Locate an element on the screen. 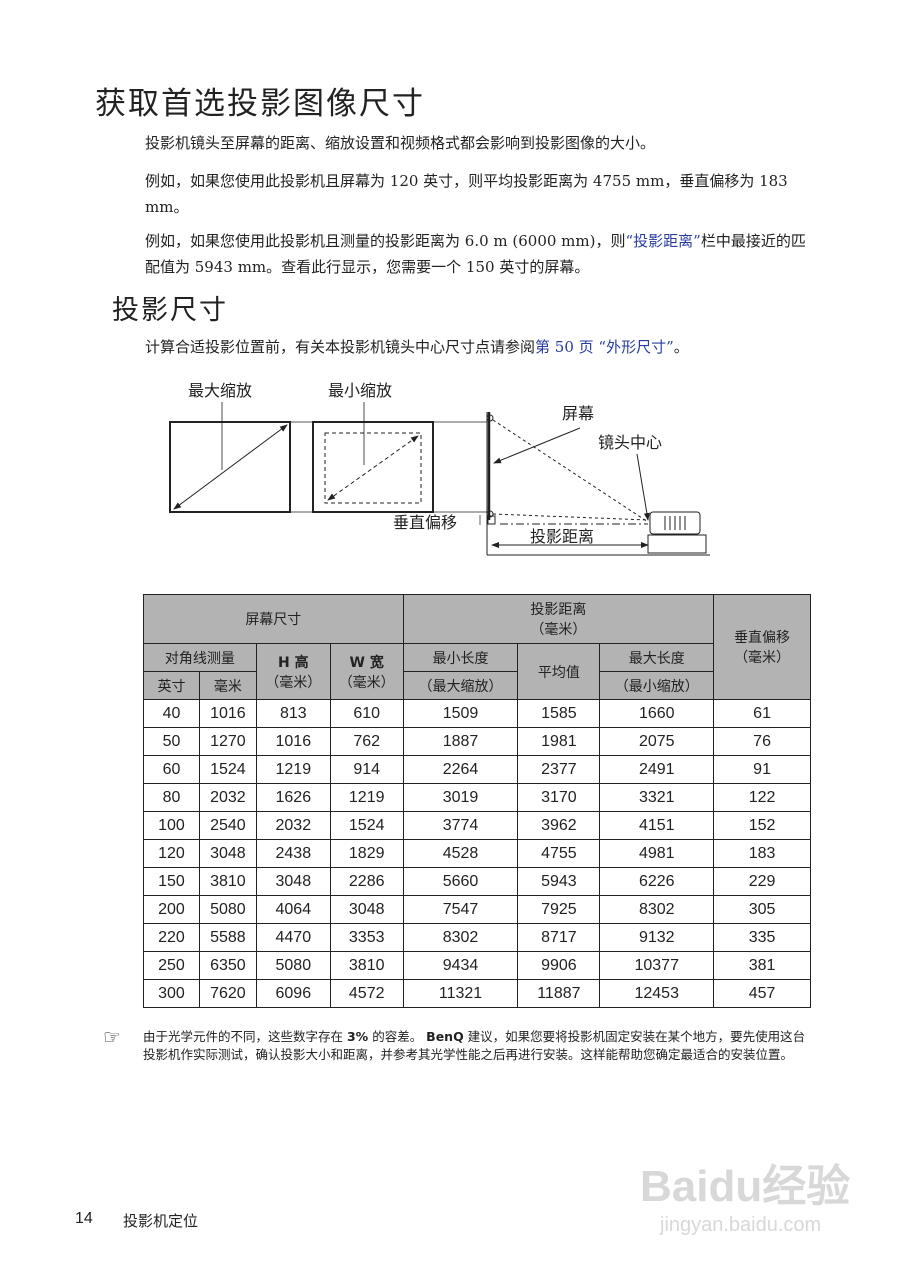 This screenshot has width=903, height=1280. pointing-hand-icon: ☞ is located at coordinates (112, 1037).